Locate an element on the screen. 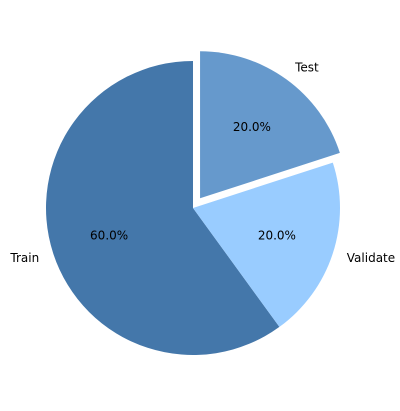 The height and width of the screenshot is (411, 400). pct-label-validate: 20.0% is located at coordinates (277, 235).